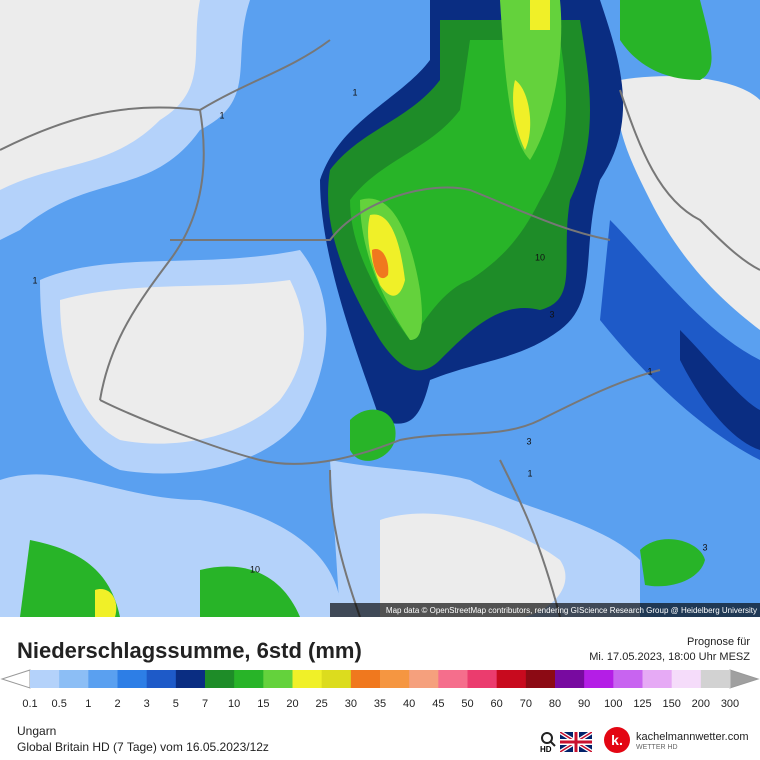  I want to click on legend-label: 1, so click(88, 704).